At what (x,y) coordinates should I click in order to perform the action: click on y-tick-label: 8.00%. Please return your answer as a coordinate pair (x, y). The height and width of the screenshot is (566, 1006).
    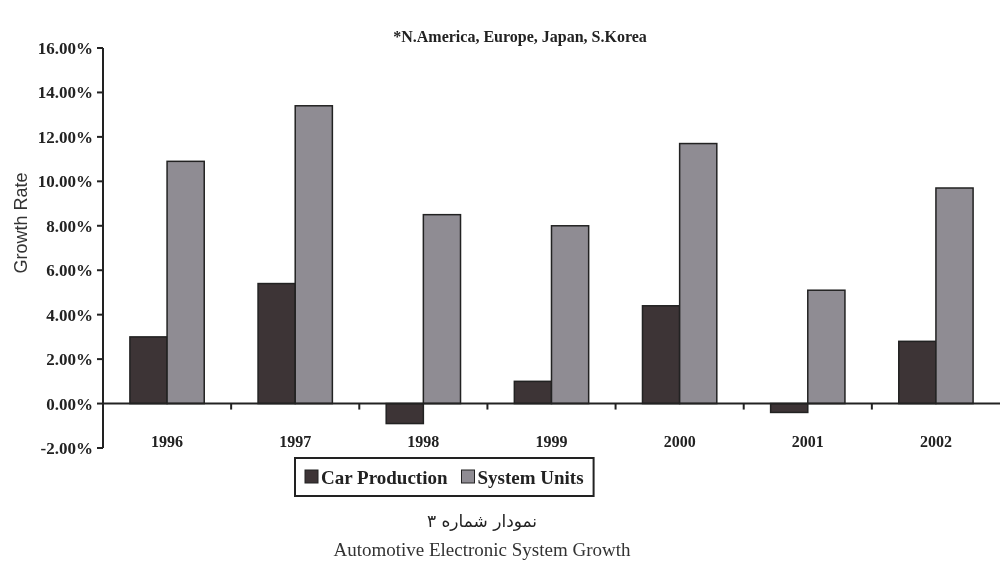
    Looking at the image, I should click on (69, 226).